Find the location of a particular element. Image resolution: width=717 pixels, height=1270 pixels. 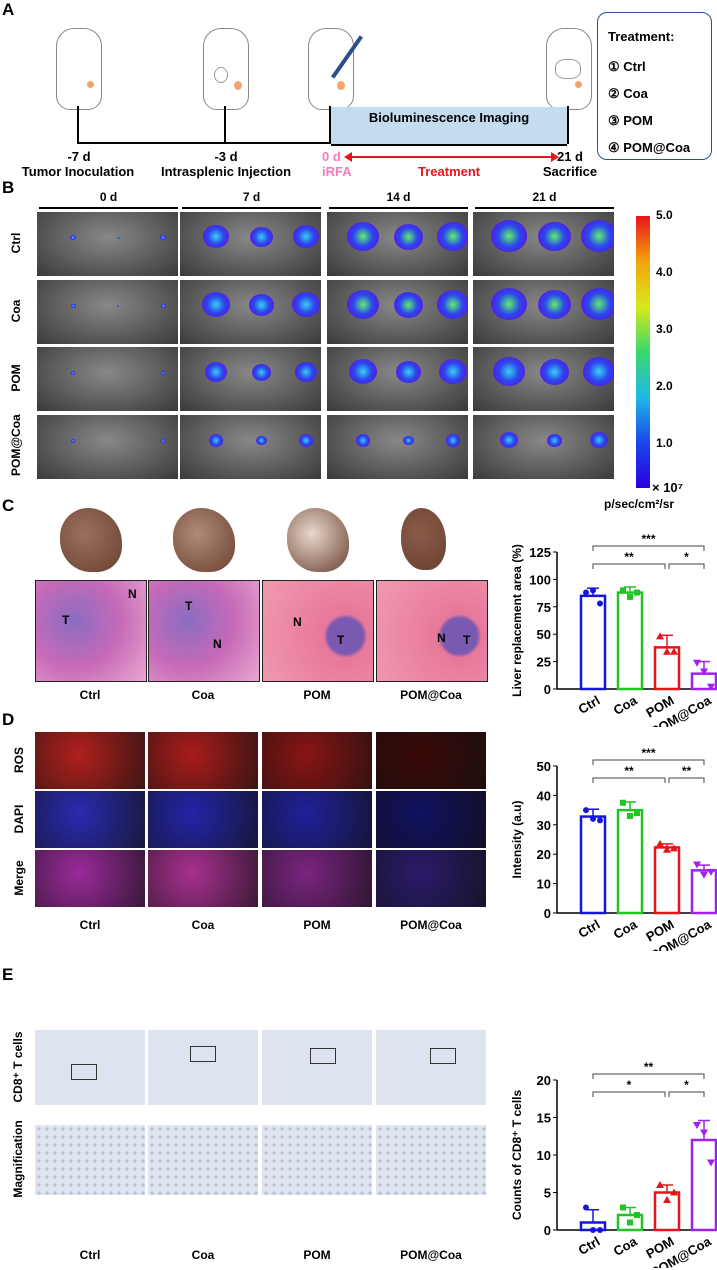

mouse-illustration is located at coordinates (331, 69).